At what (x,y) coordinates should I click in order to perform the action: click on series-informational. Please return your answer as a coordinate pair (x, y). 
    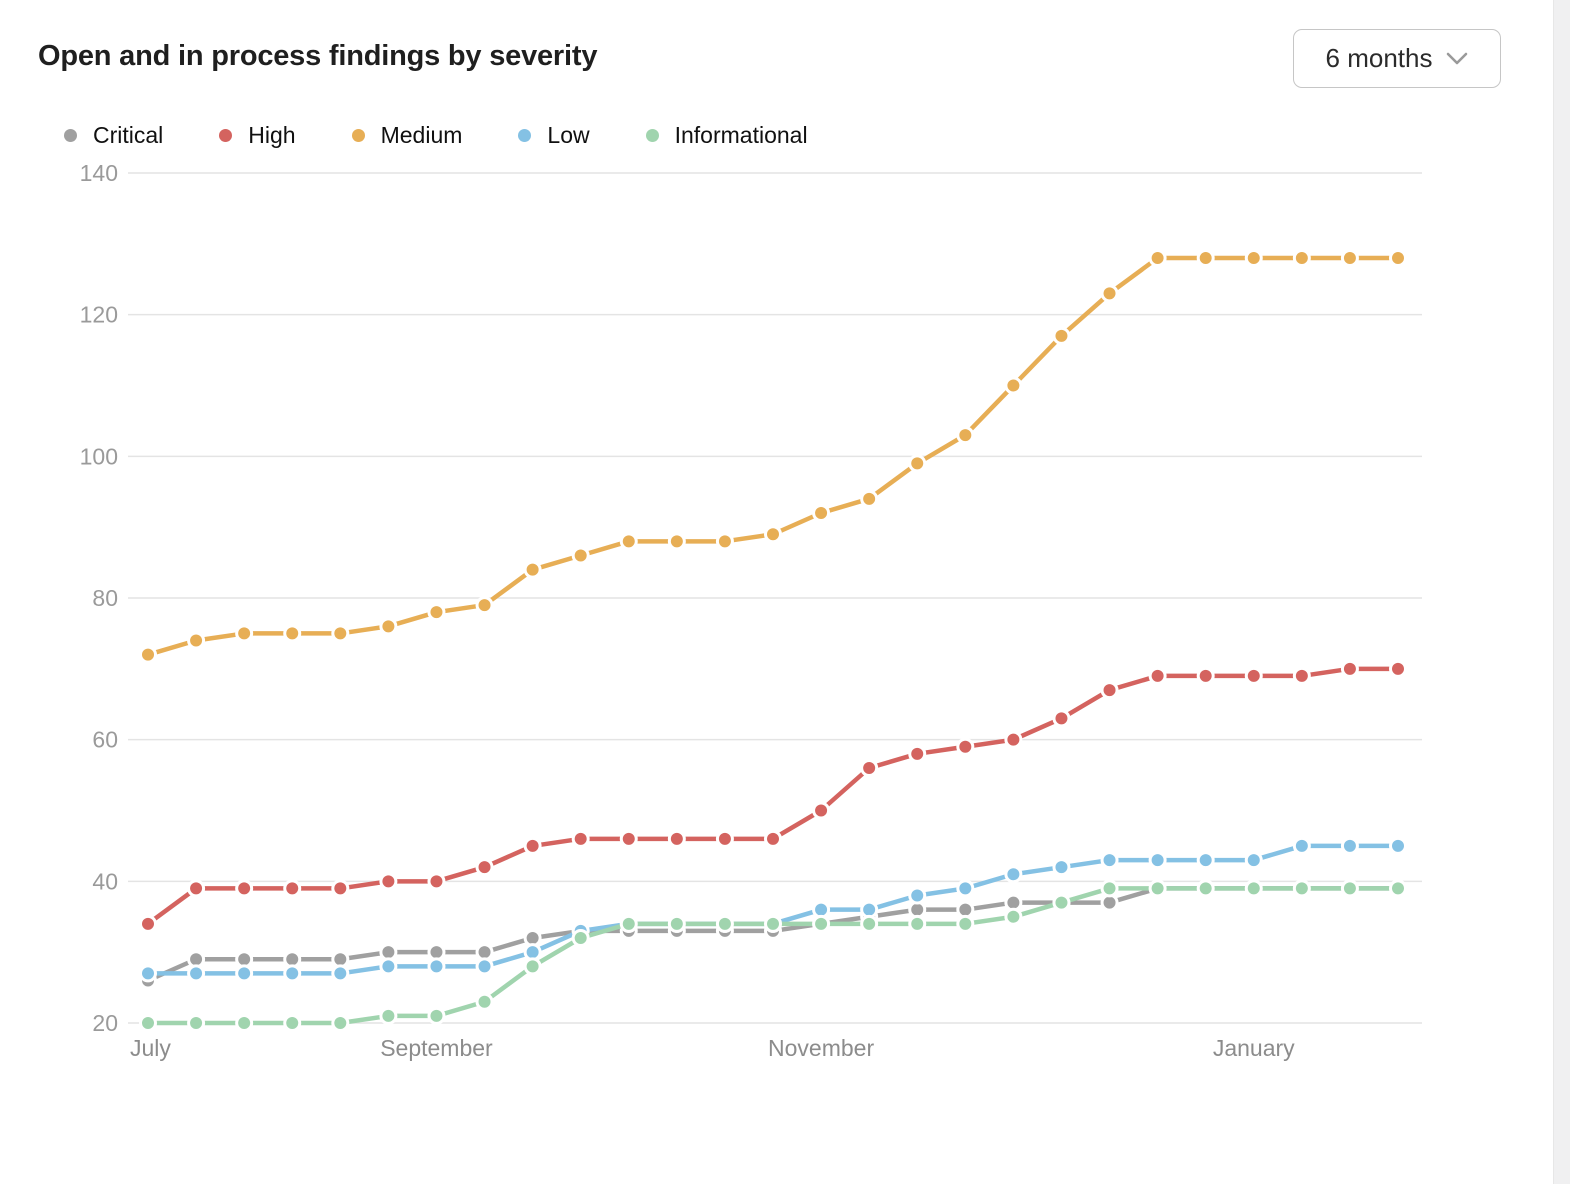
    Looking at the image, I should click on (773, 955).